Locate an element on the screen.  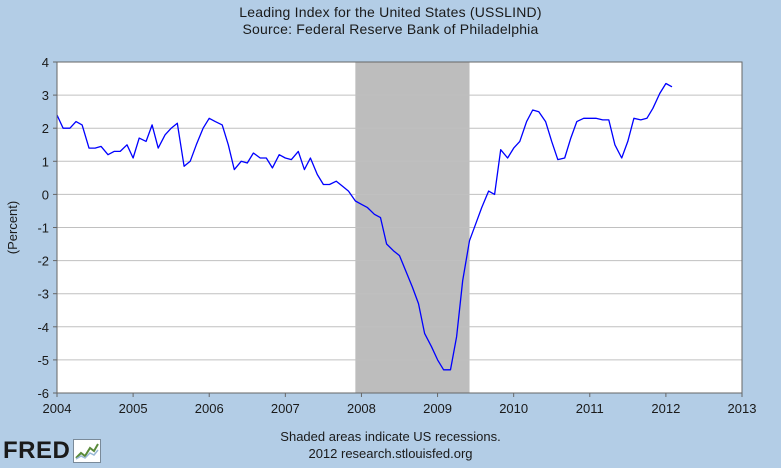
x-tick-label: 2008 is located at coordinates (361, 408).